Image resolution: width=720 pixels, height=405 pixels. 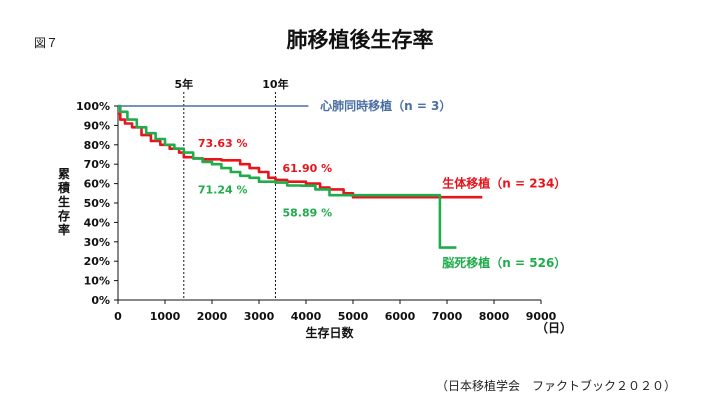 I want to click on y-tick-label: 20%, so click(x=97, y=261).